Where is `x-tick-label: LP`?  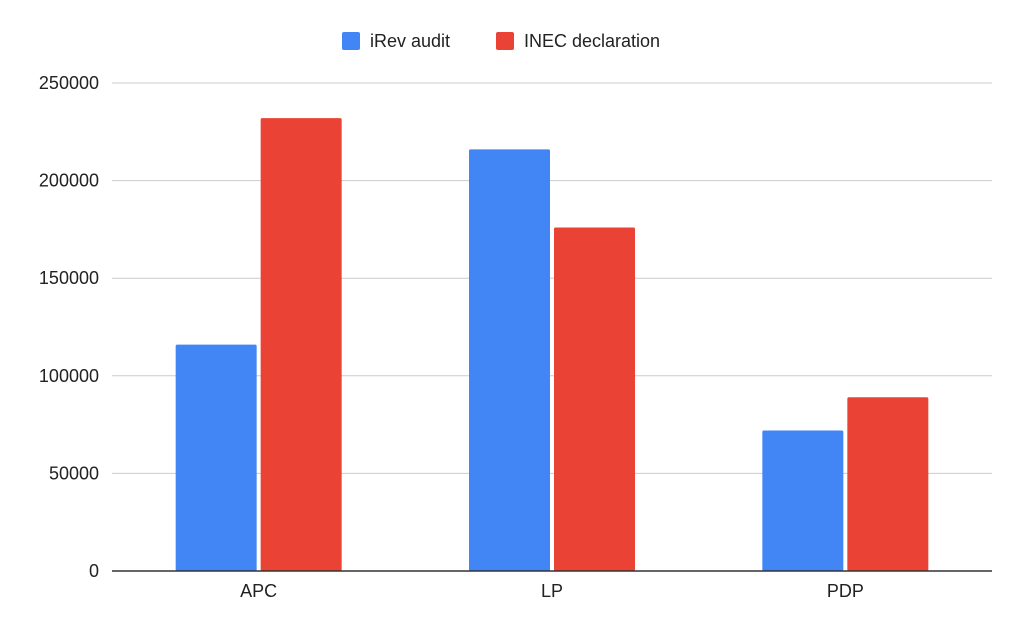 x-tick-label: LP is located at coordinates (552, 591).